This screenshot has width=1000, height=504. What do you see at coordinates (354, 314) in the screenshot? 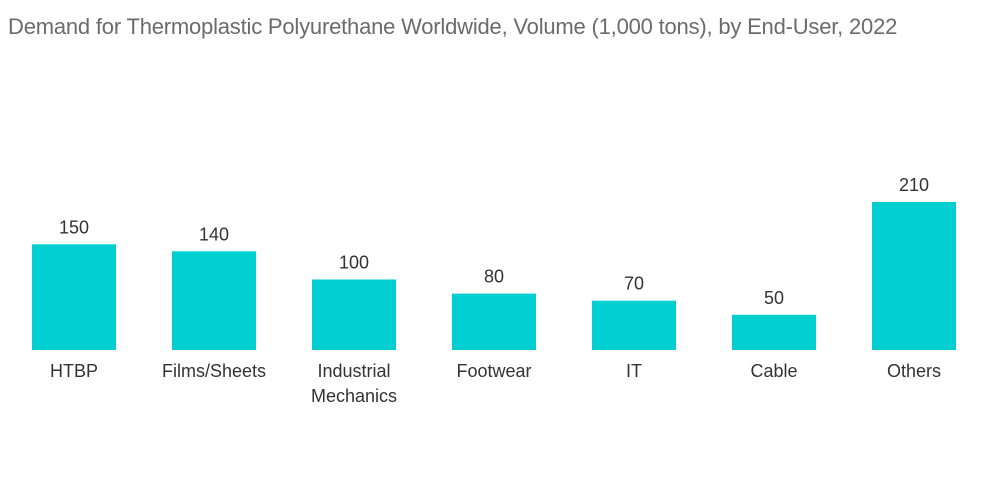
I see `bar-industrial-mechanics` at bounding box center [354, 314].